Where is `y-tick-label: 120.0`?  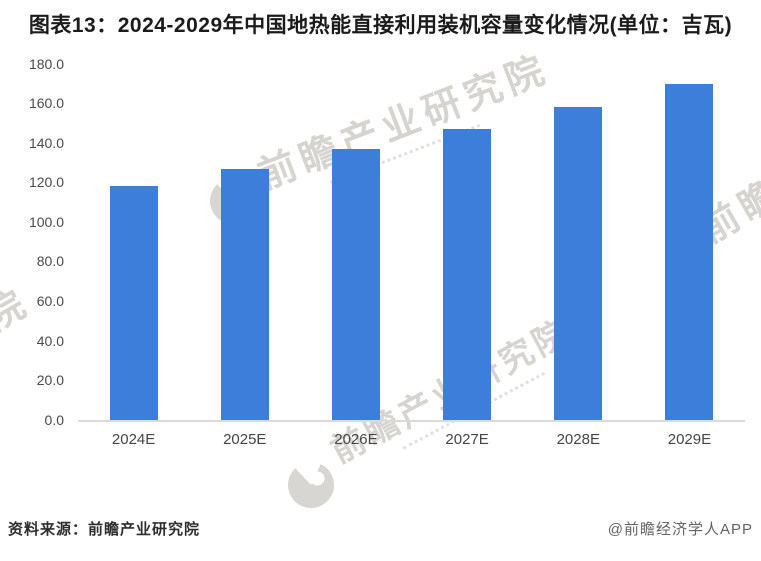 y-tick-label: 120.0 is located at coordinates (46, 182).